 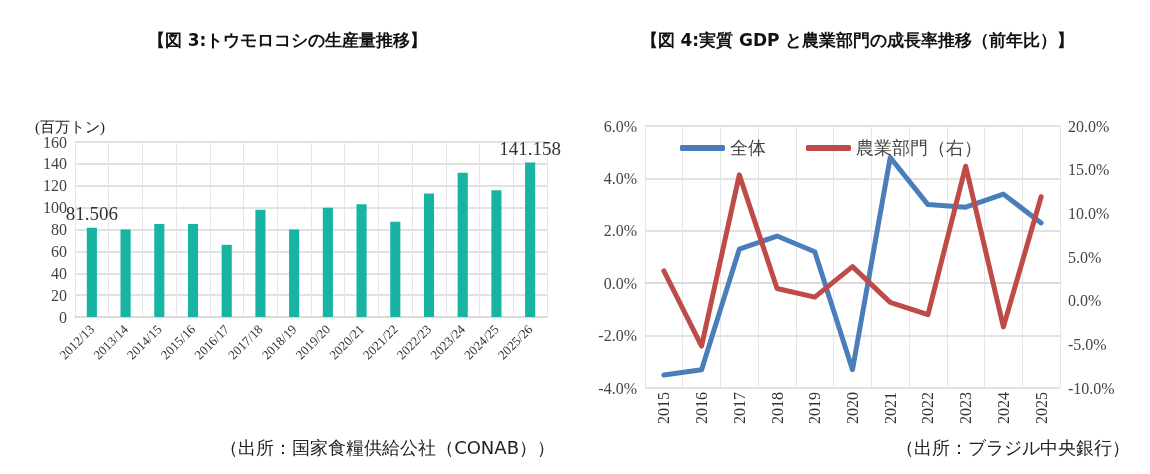 What do you see at coordinates (852, 408) in the screenshot?
I see `x-tick-label: 2020` at bounding box center [852, 408].